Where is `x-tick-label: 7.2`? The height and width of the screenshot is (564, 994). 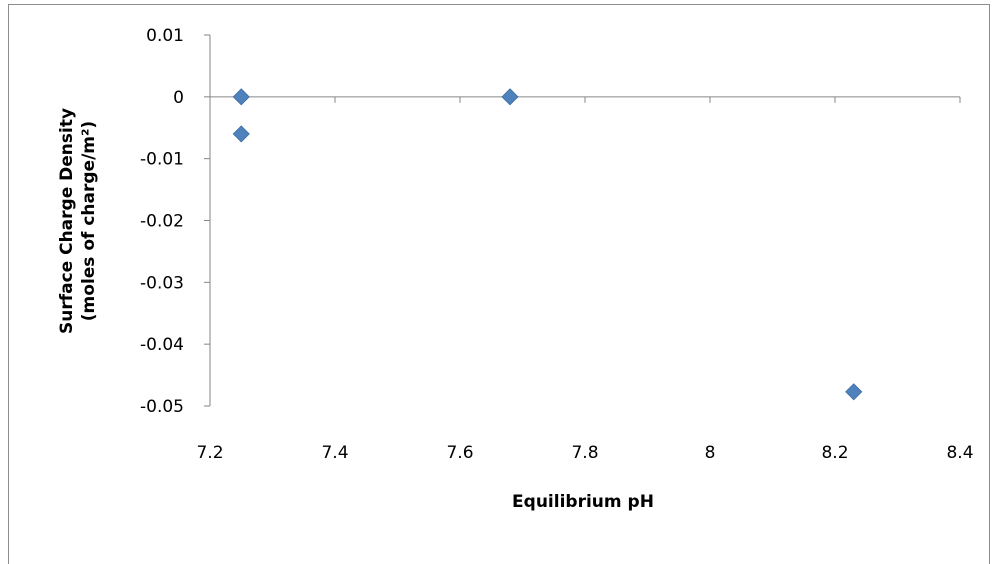 x-tick-label: 7.2 is located at coordinates (209, 453).